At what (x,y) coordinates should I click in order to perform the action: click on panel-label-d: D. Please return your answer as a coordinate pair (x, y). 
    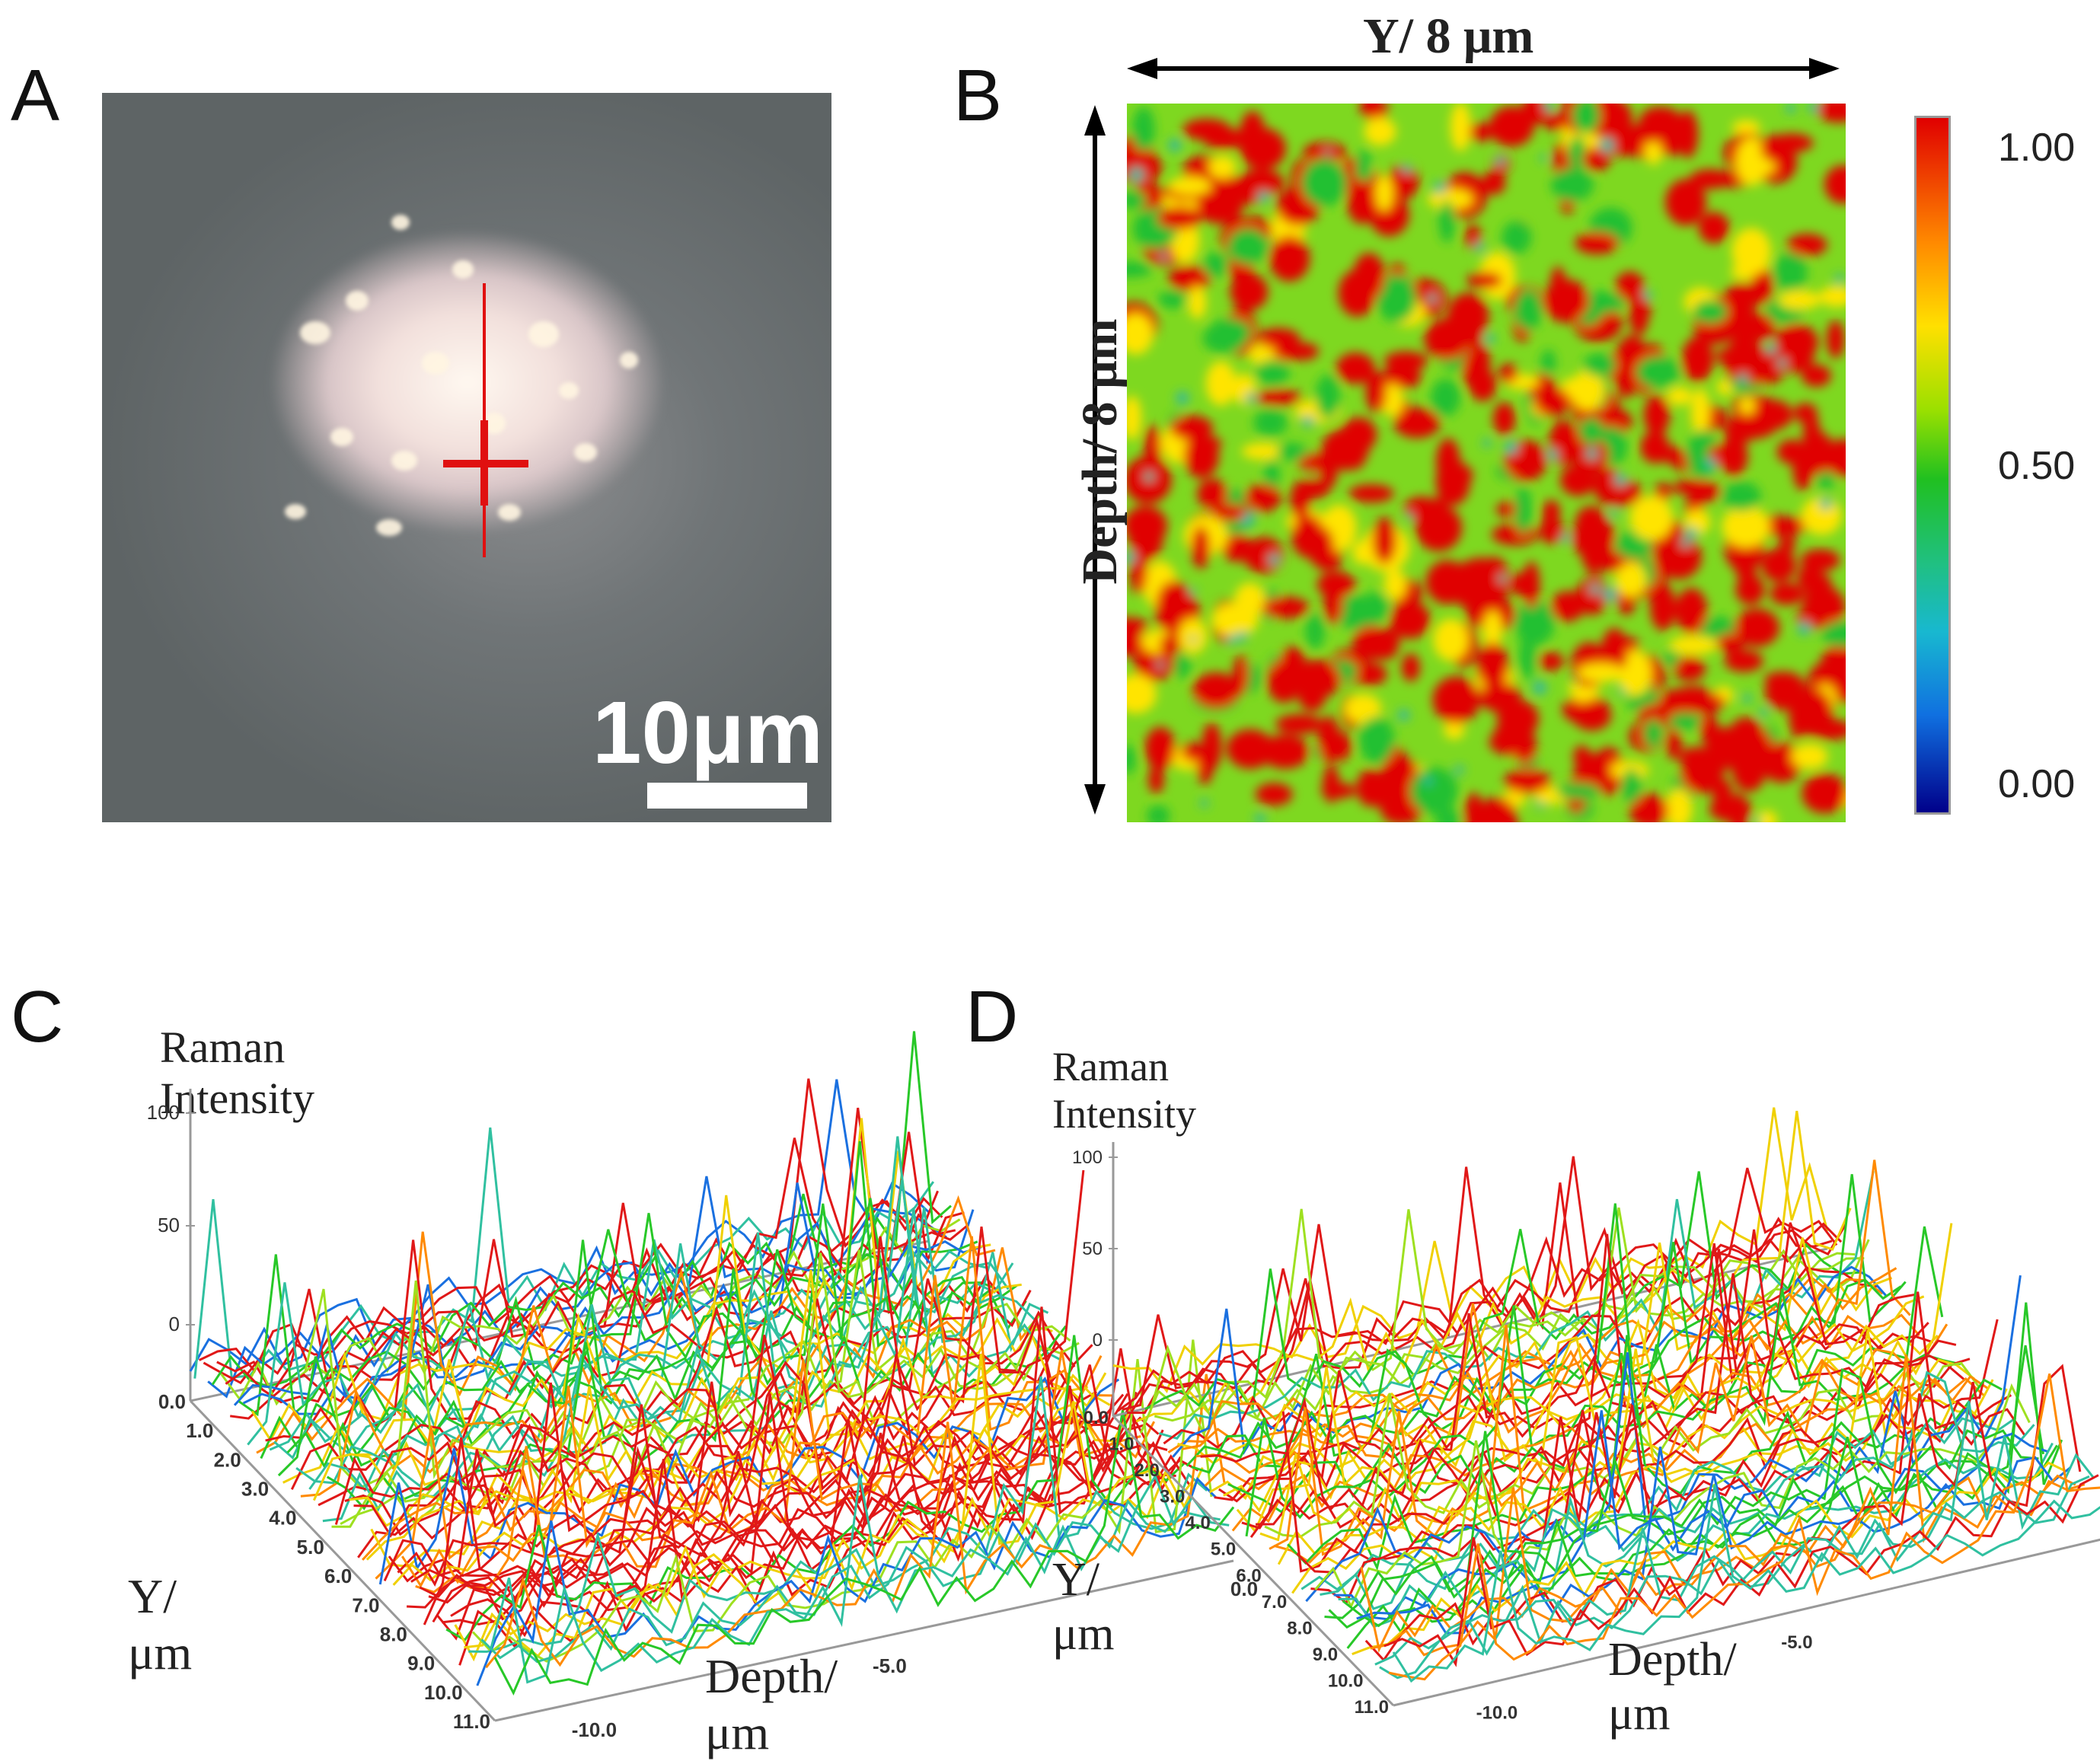
    Looking at the image, I should click on (992, 1017).